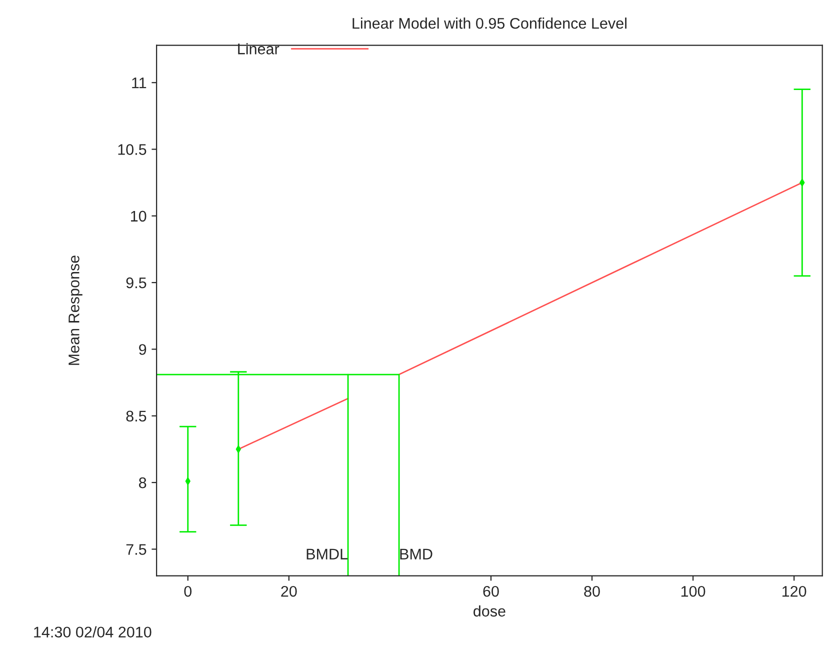 The image size is (824, 647). I want to click on y-tick-label: 9, so click(142, 349).